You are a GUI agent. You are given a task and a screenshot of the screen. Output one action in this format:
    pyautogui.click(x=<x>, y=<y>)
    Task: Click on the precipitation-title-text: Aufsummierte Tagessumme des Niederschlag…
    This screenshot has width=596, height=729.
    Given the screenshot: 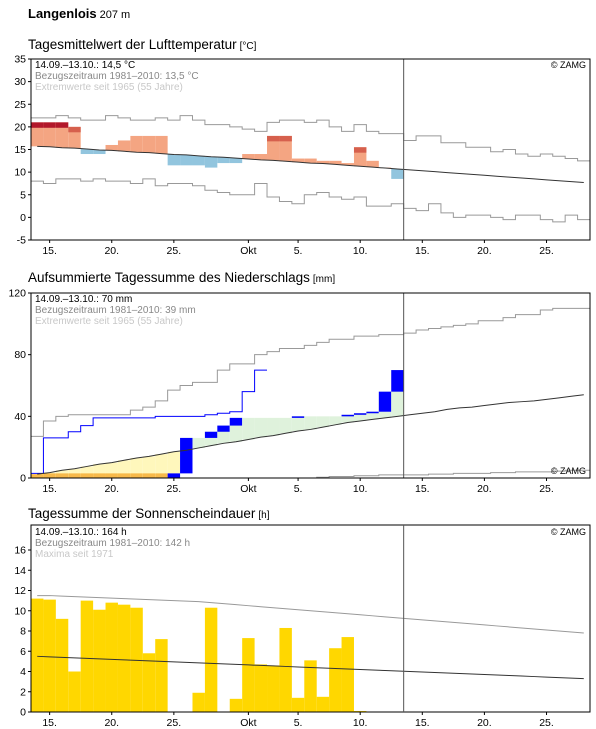 What is the action you would take?
    pyautogui.click(x=169, y=277)
    